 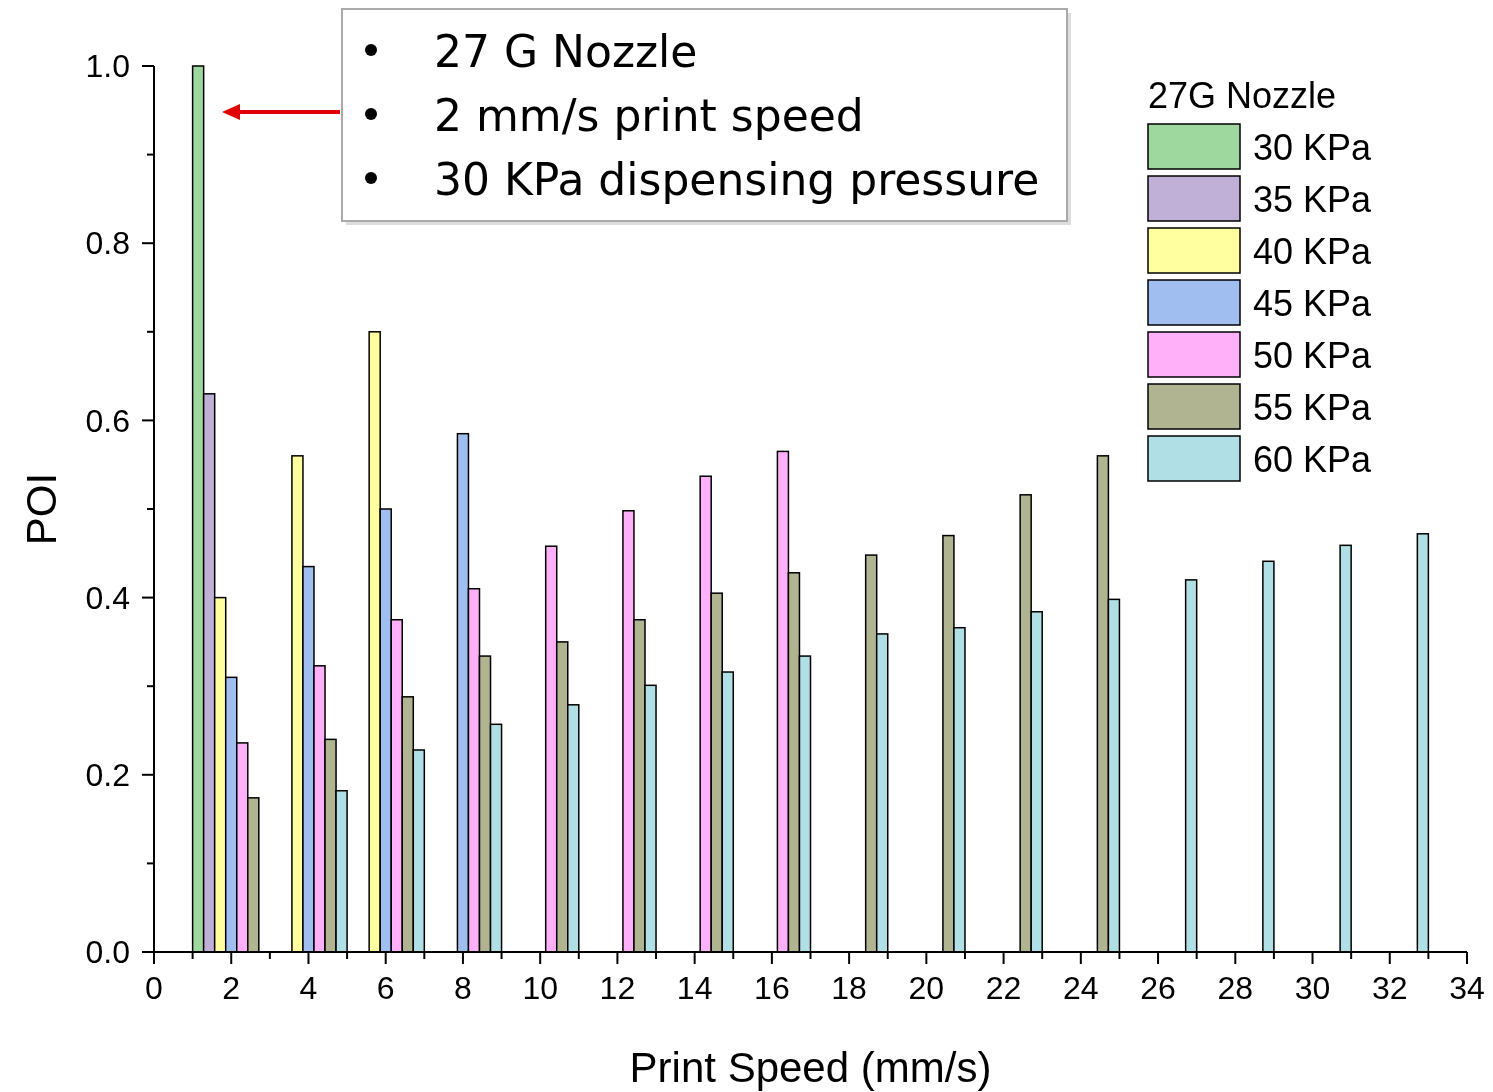 What do you see at coordinates (1313, 199) in the screenshot?
I see `legend-label: 35 KPa` at bounding box center [1313, 199].